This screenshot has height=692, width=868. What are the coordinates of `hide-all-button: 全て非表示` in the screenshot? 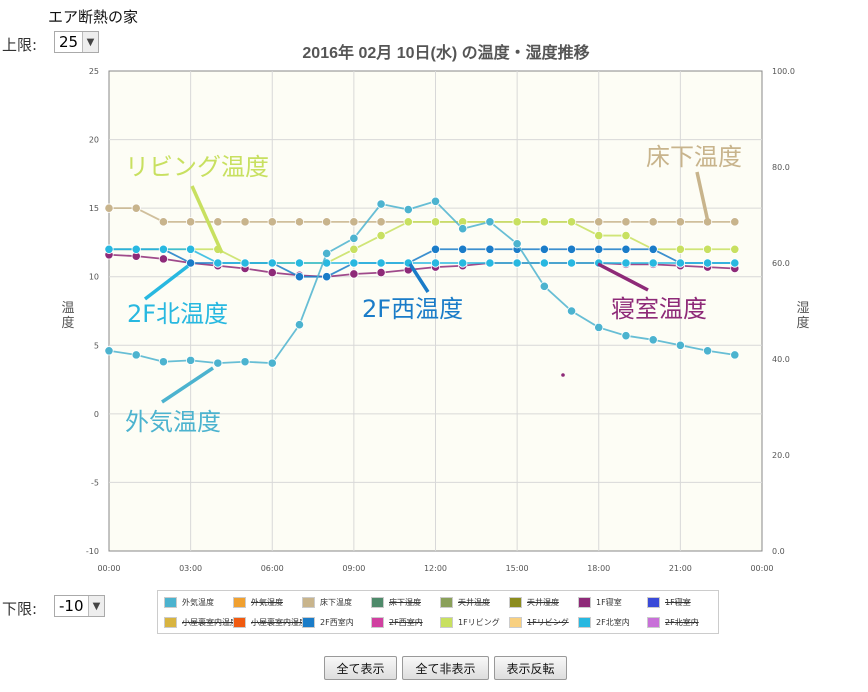 It's located at (445, 668).